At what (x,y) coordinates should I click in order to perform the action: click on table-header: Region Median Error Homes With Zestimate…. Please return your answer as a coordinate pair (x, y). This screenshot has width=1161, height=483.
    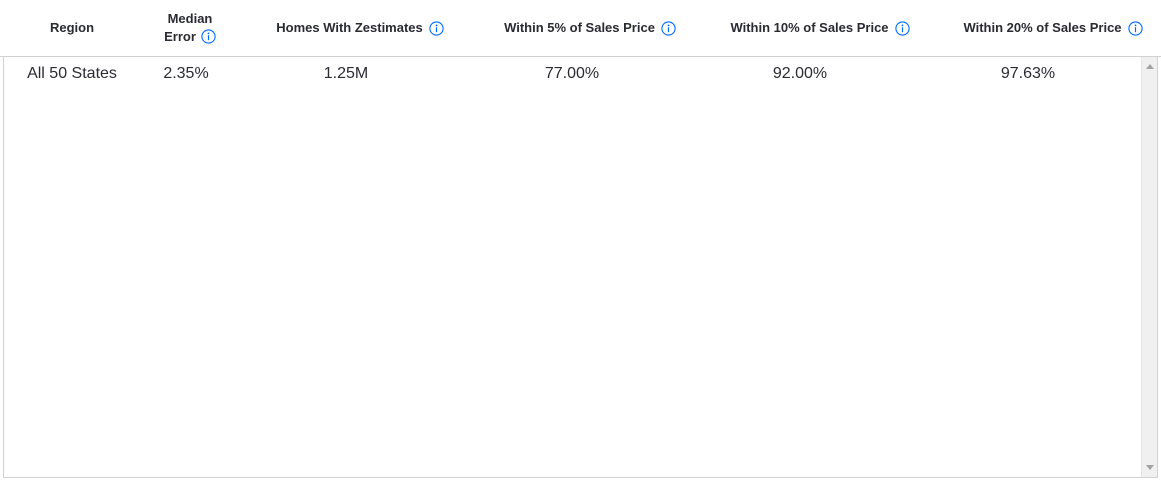
    Looking at the image, I should click on (580, 28).